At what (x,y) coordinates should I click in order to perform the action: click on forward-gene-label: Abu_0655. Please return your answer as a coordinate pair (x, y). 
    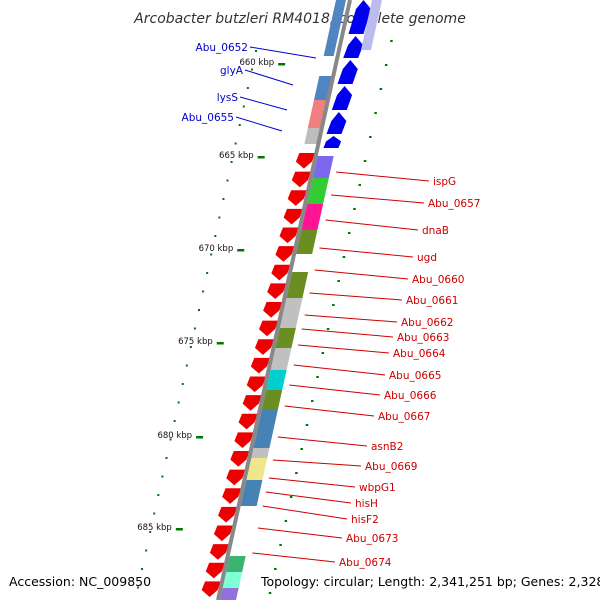
    Looking at the image, I should click on (208, 118).